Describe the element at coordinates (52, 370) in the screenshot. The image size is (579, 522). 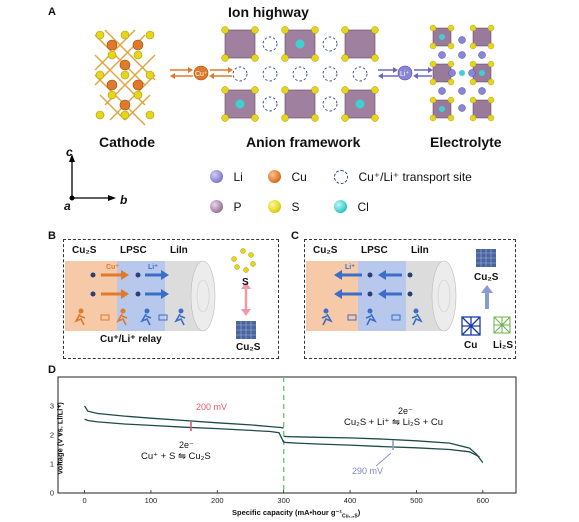
I see `panel-d-letter: D` at that location.